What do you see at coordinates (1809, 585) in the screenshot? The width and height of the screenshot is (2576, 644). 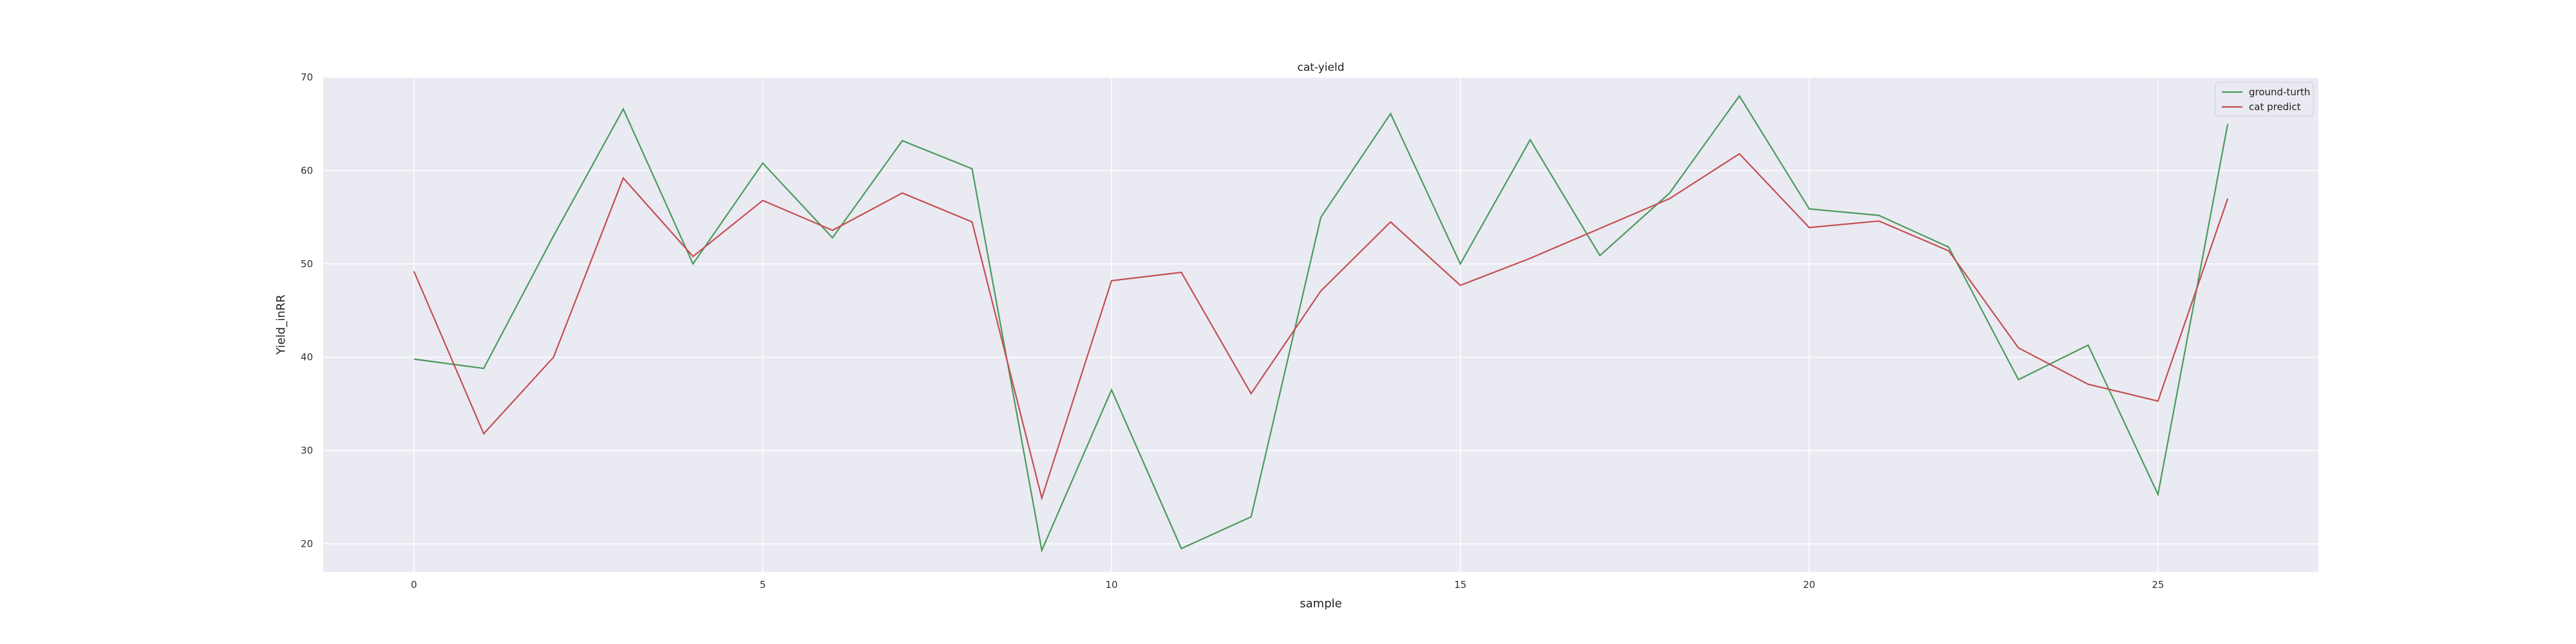 I see `x-tick-label: 20` at bounding box center [1809, 585].